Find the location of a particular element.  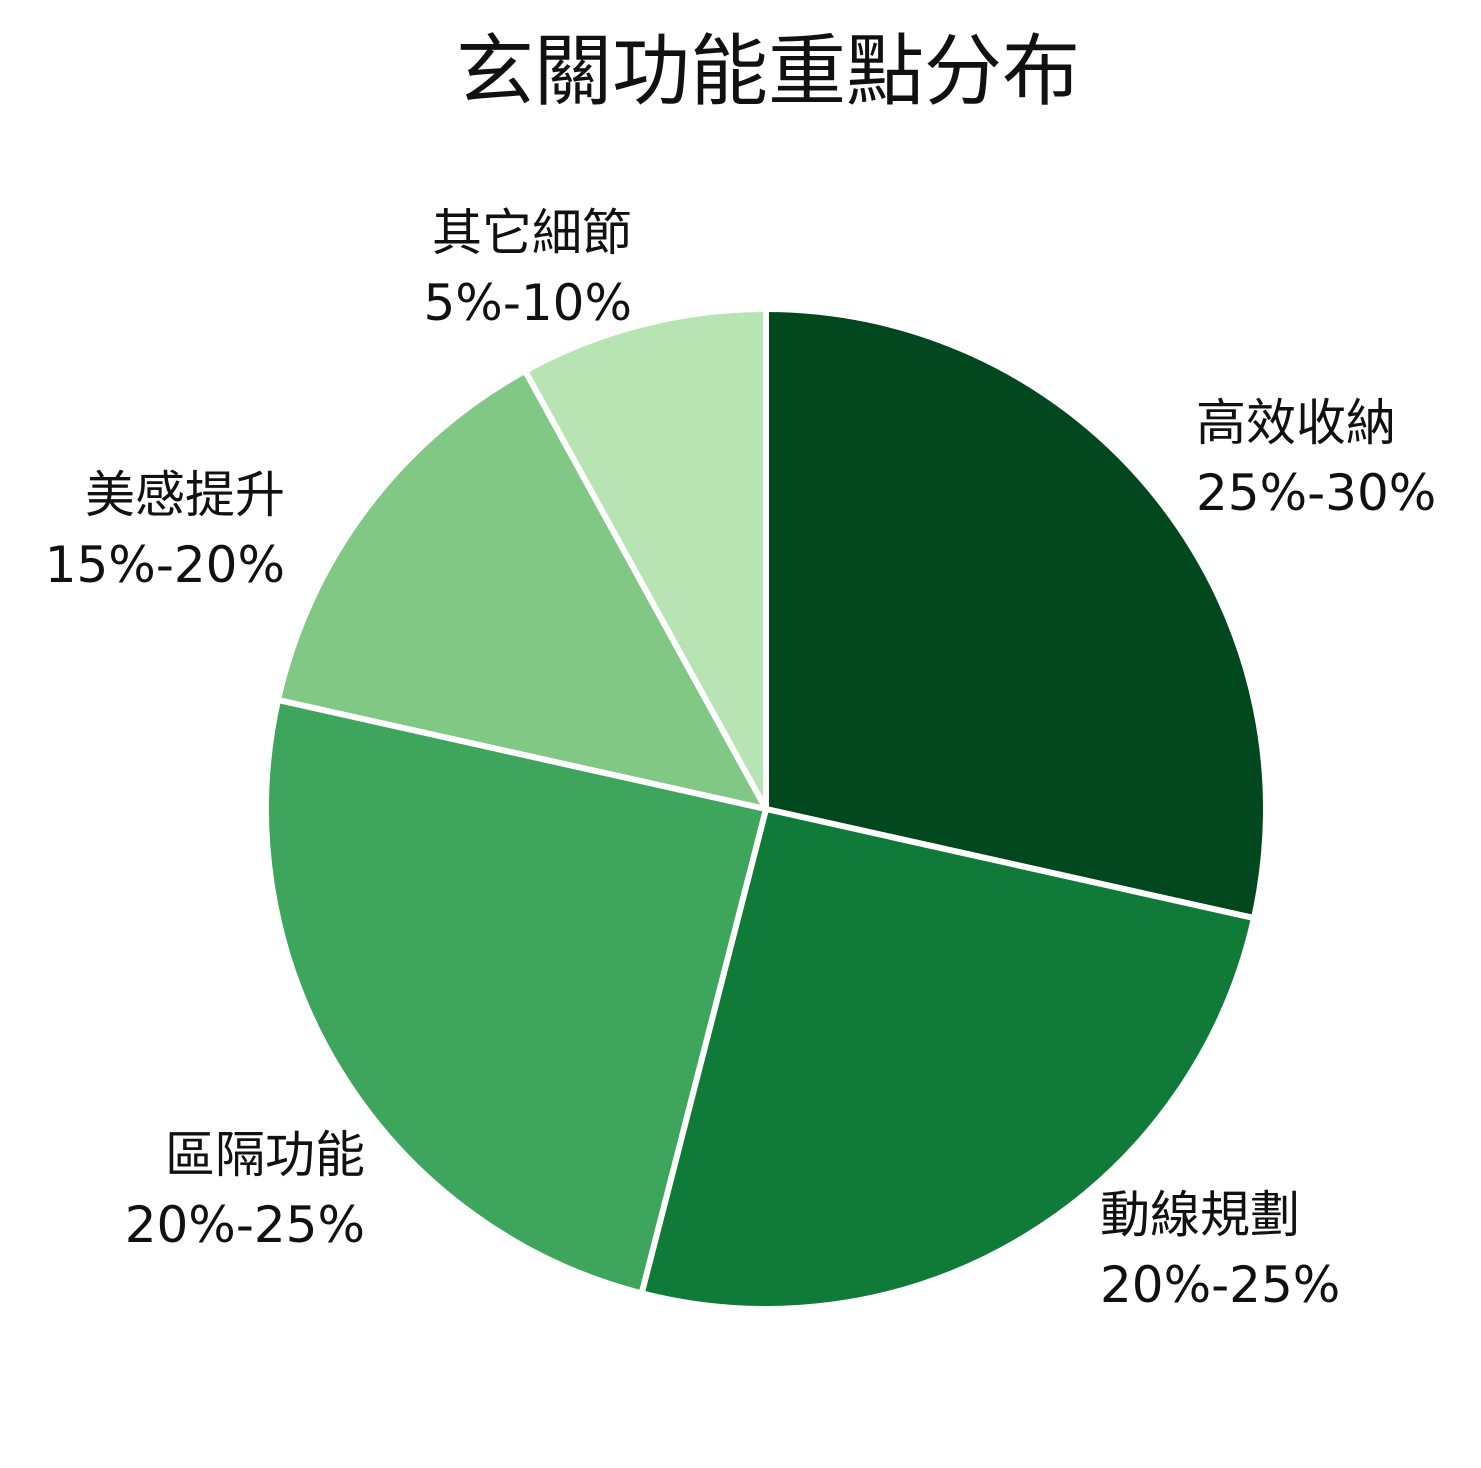

slice-percent-label-5: 5%-10% is located at coordinates (528, 303).